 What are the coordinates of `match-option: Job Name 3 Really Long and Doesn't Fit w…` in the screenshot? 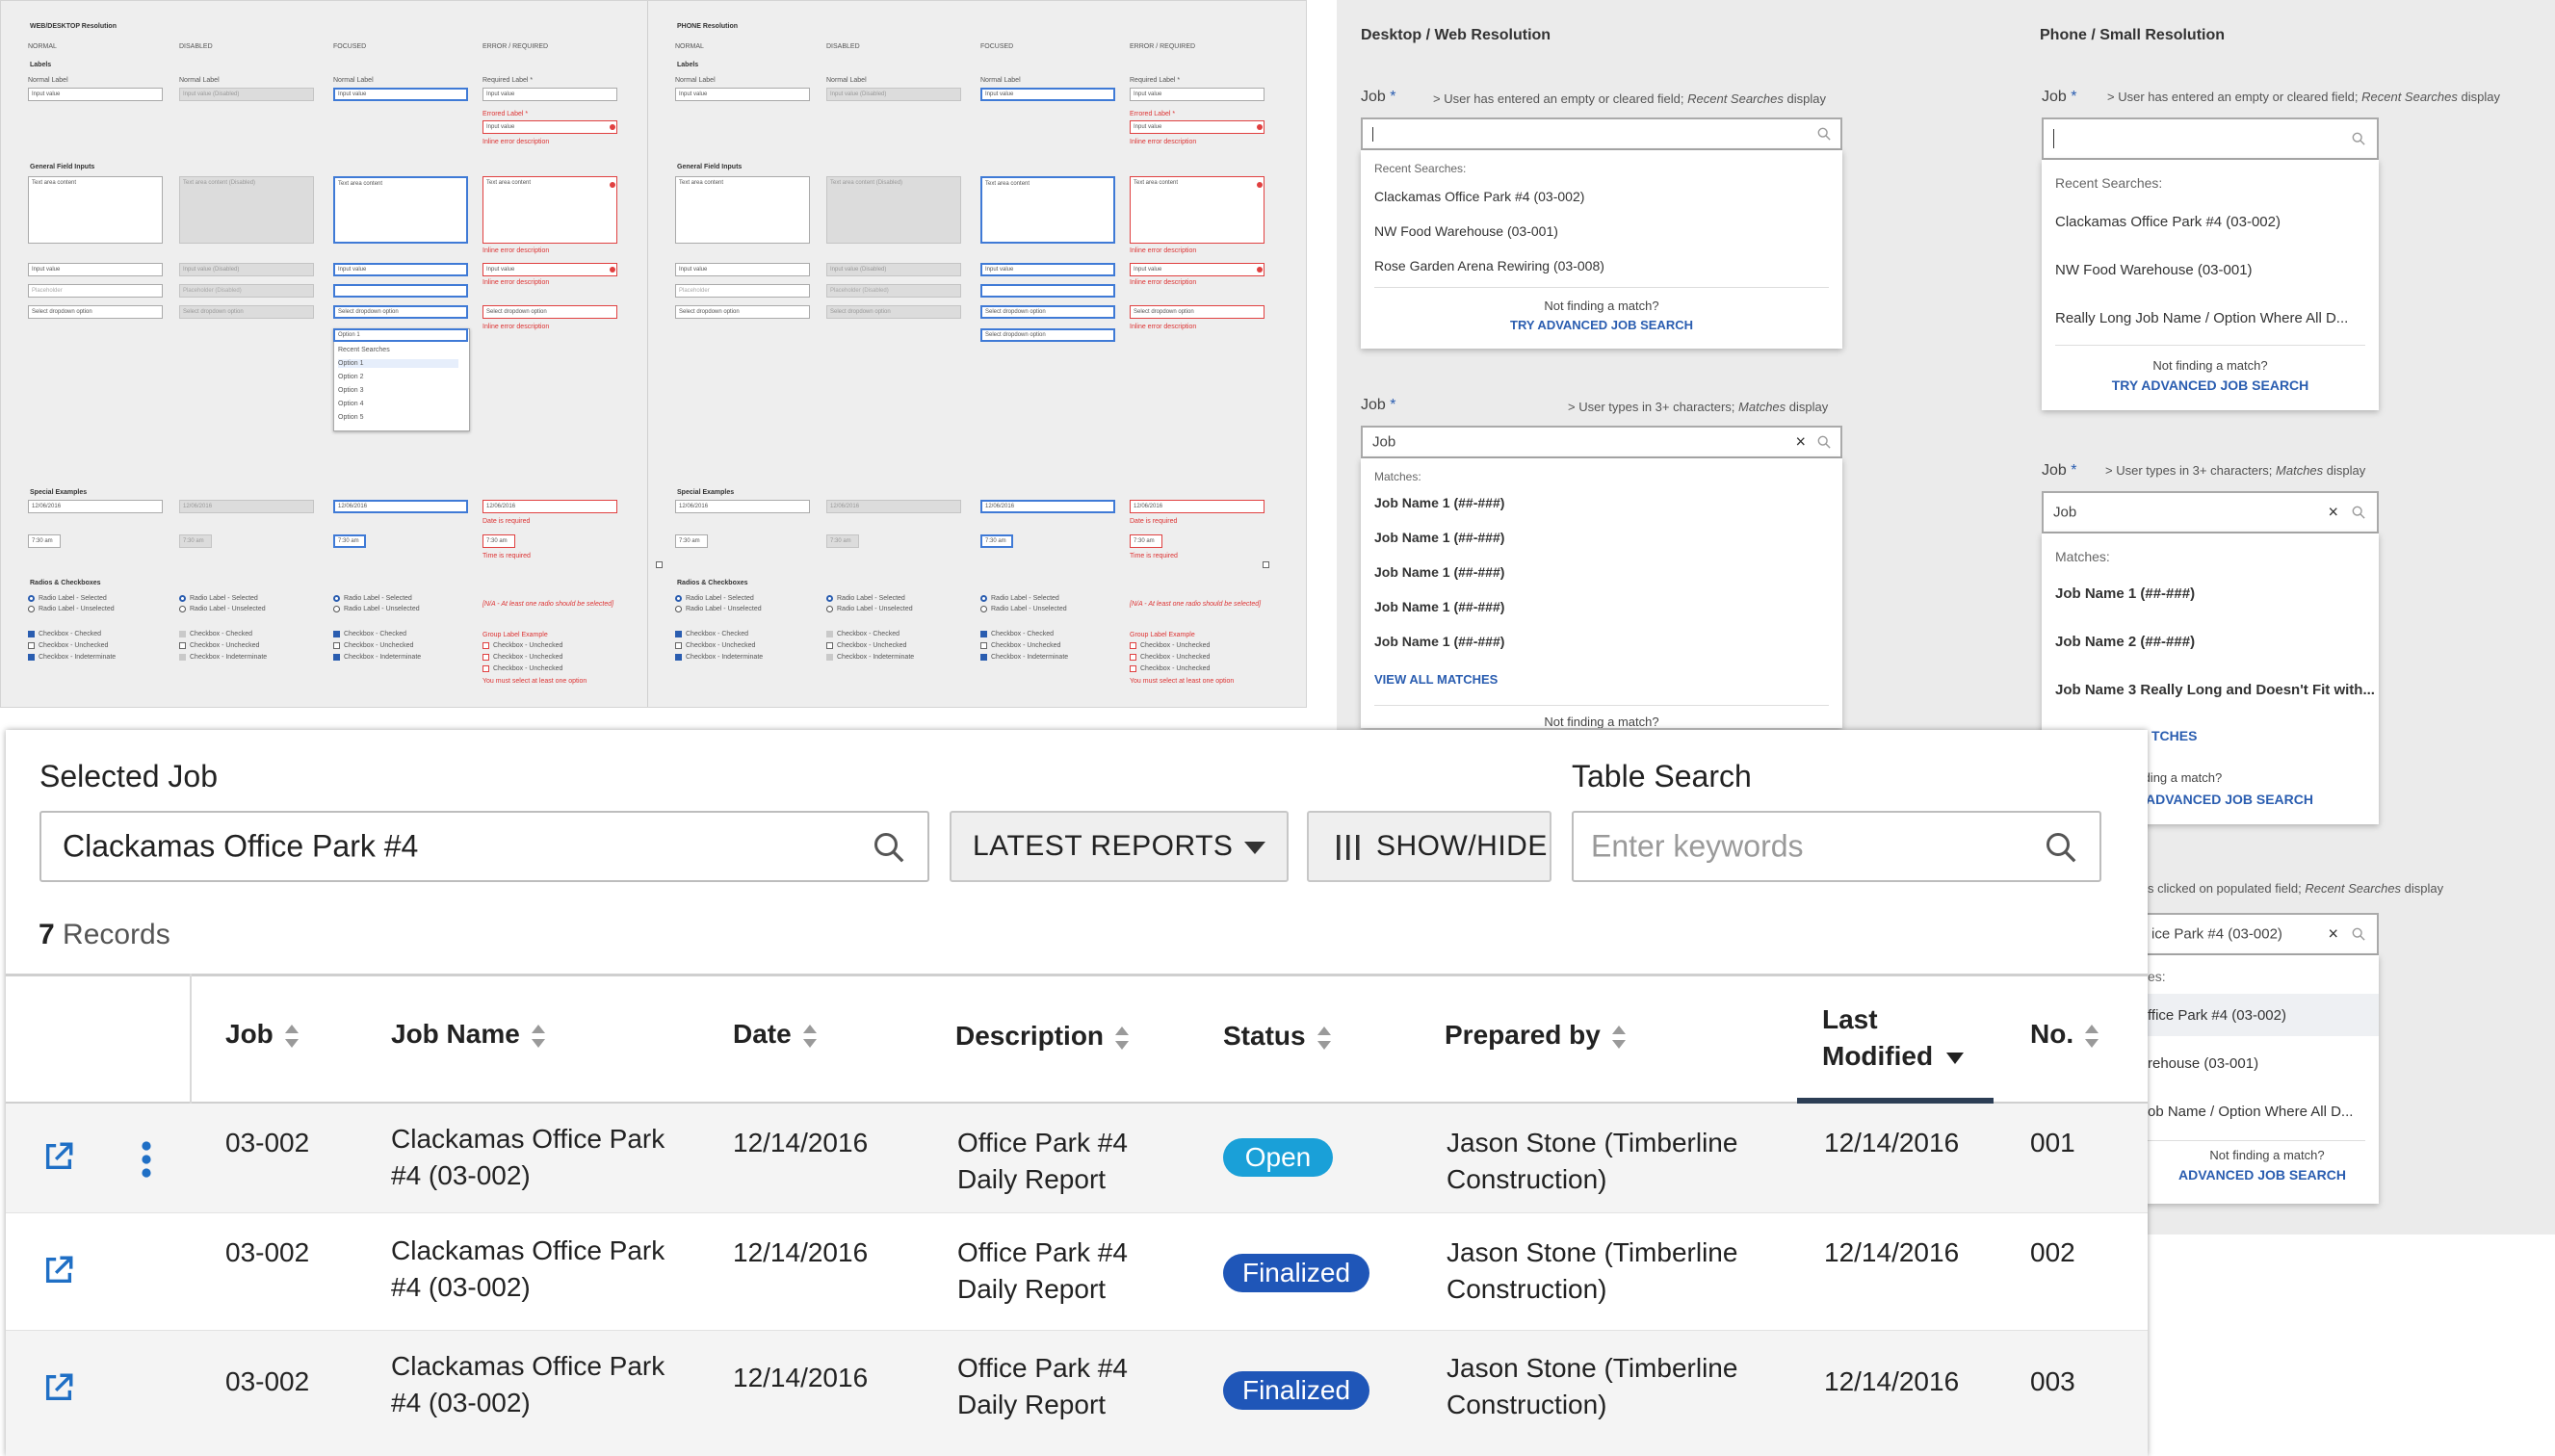 It's located at (2215, 690).